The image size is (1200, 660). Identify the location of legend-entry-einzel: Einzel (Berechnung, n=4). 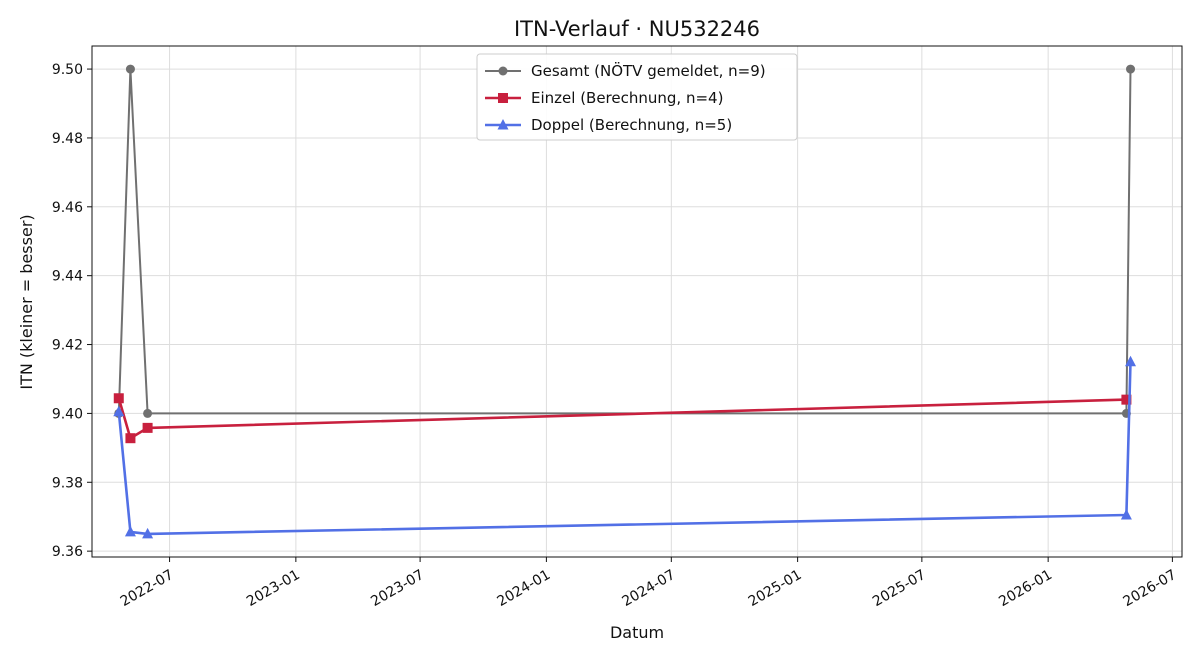
(604, 98).